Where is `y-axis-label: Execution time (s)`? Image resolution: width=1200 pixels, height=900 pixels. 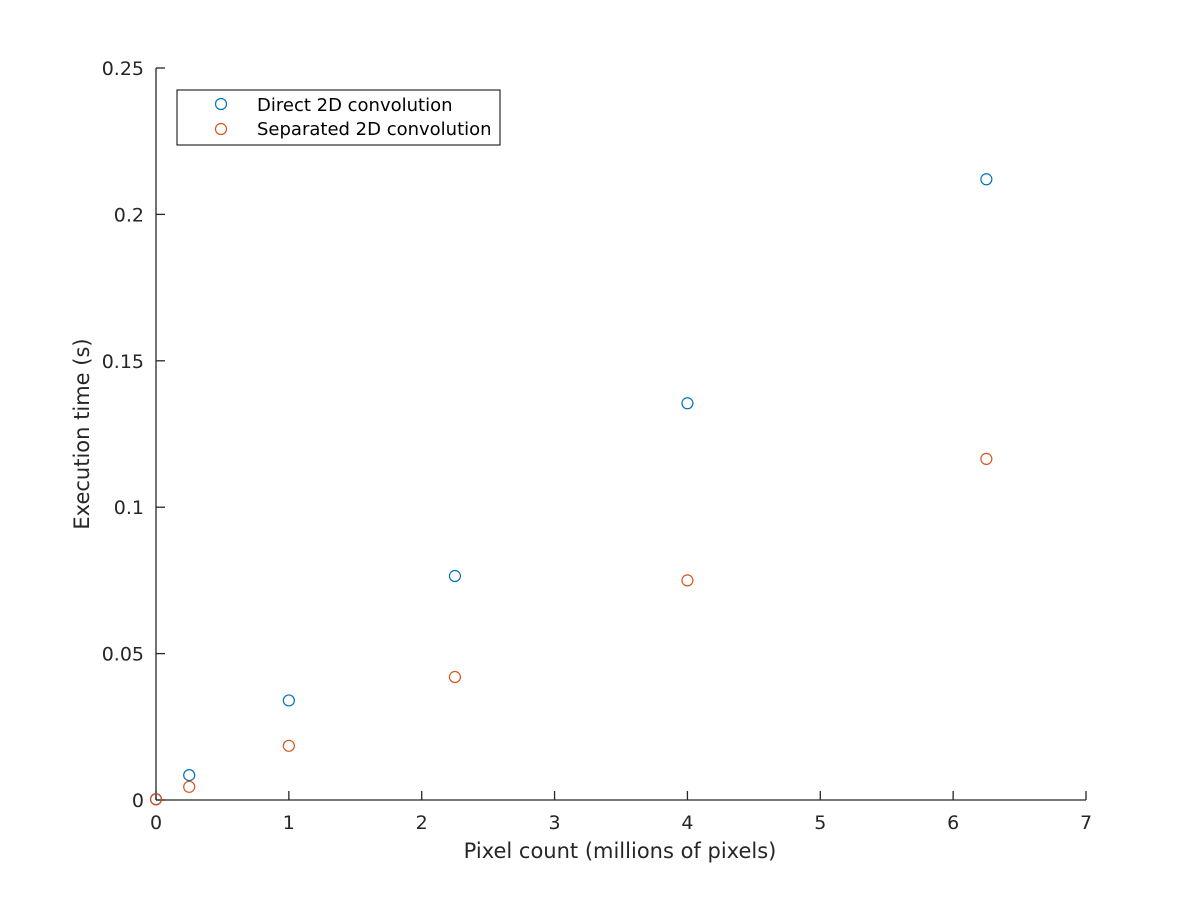
y-axis-label: Execution time (s) is located at coordinates (82, 433).